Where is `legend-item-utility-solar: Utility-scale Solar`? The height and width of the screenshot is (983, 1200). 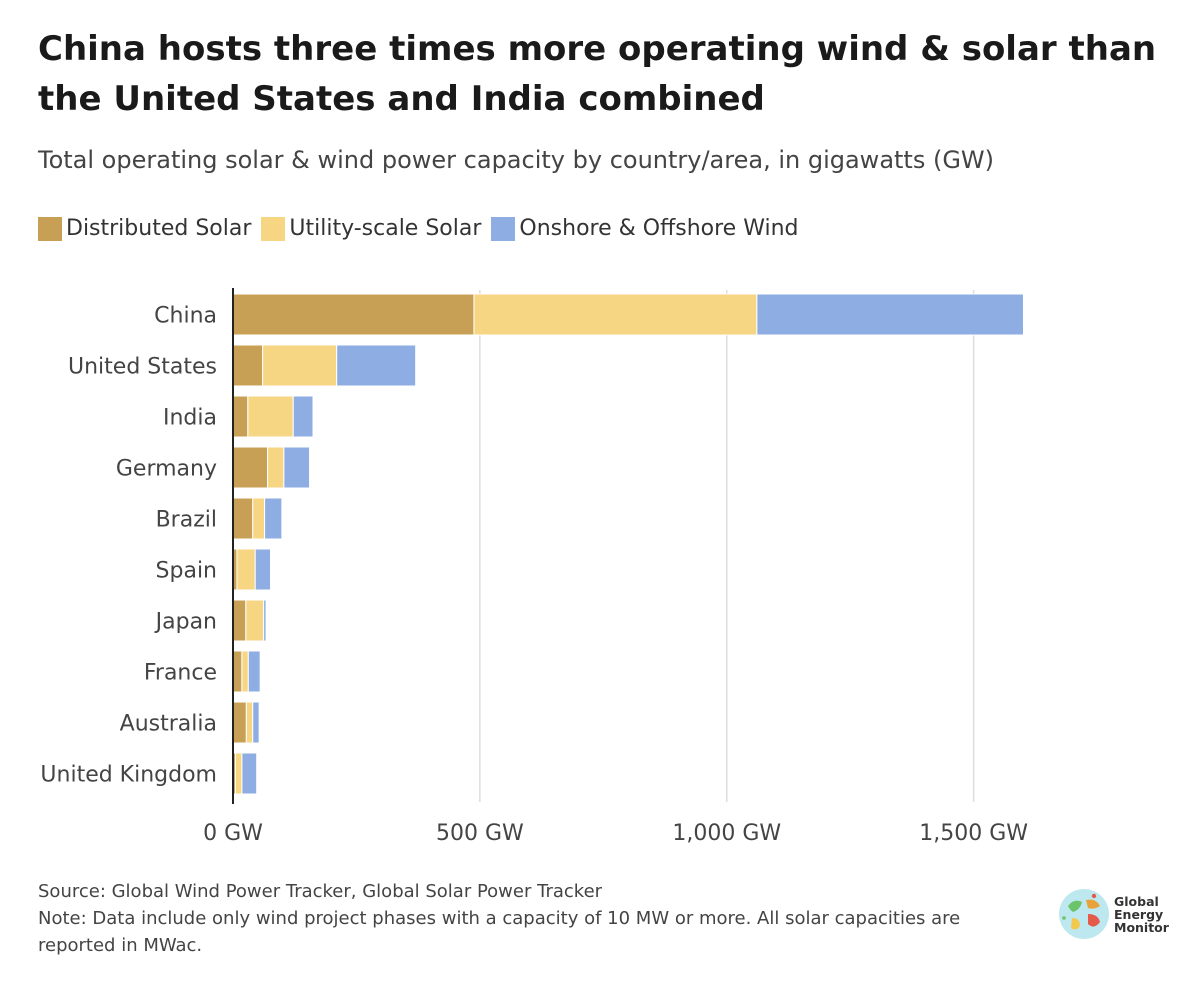
legend-item-utility-solar: Utility-scale Solar is located at coordinates (371, 228).